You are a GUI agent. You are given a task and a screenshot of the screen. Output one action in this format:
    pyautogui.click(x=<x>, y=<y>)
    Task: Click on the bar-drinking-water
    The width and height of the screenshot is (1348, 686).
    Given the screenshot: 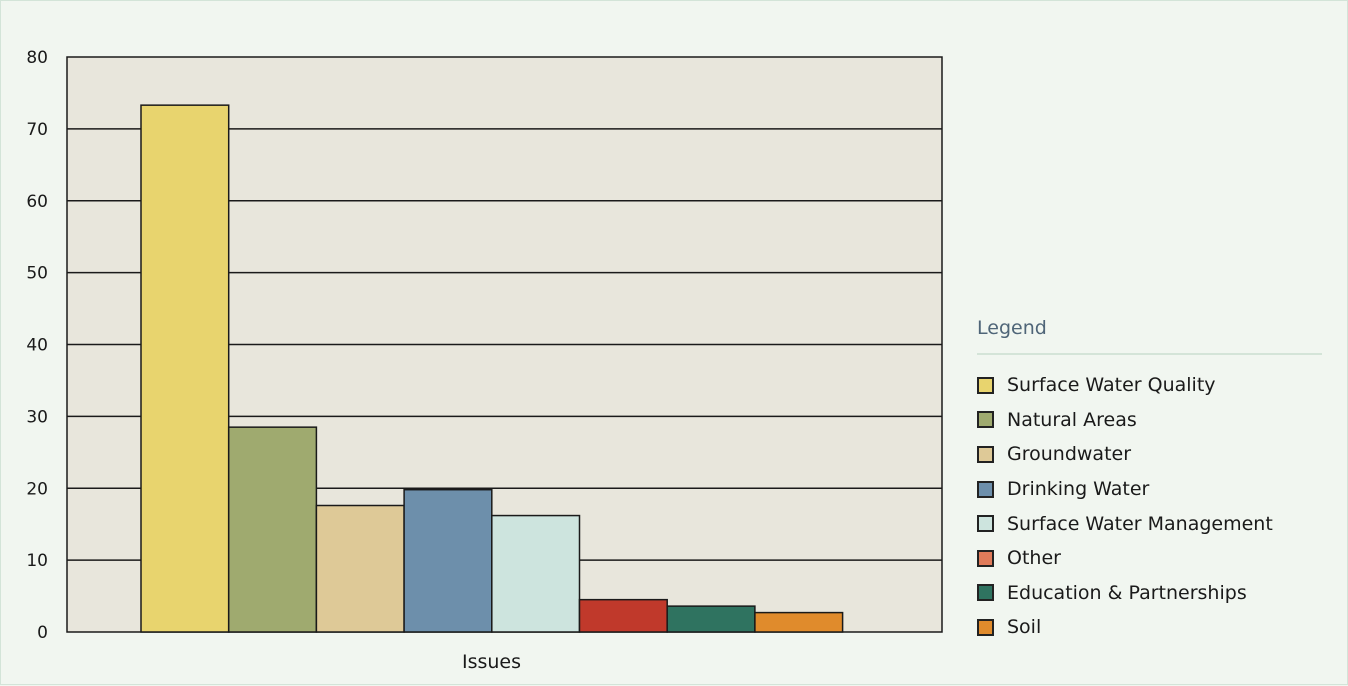 What is the action you would take?
    pyautogui.click(x=448, y=560)
    